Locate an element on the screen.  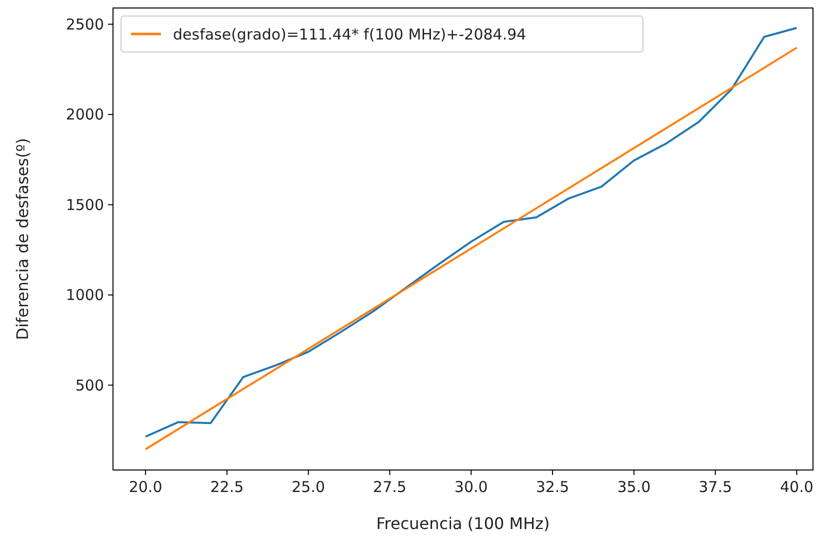
x-tick-label: 35.0 is located at coordinates (634, 487).